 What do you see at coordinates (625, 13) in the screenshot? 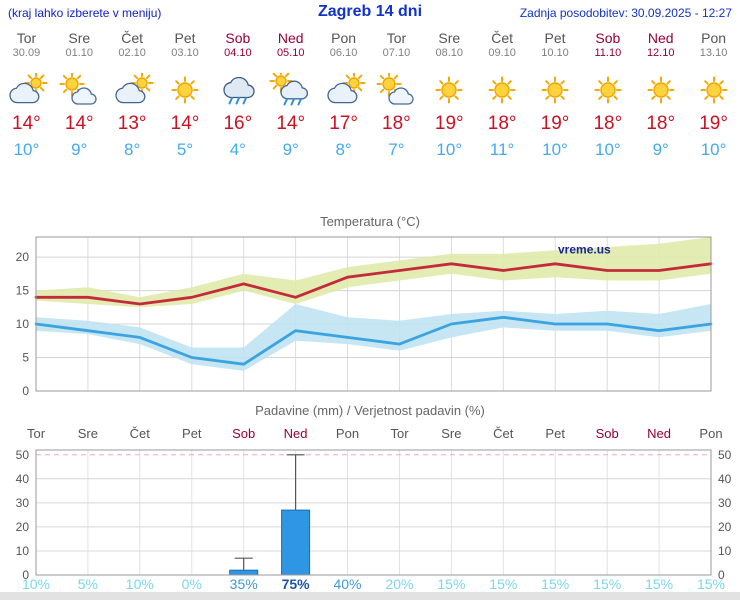
I see `last-updated: Zadnja posodobitev: 30.09.2025 - 12:27` at bounding box center [625, 13].